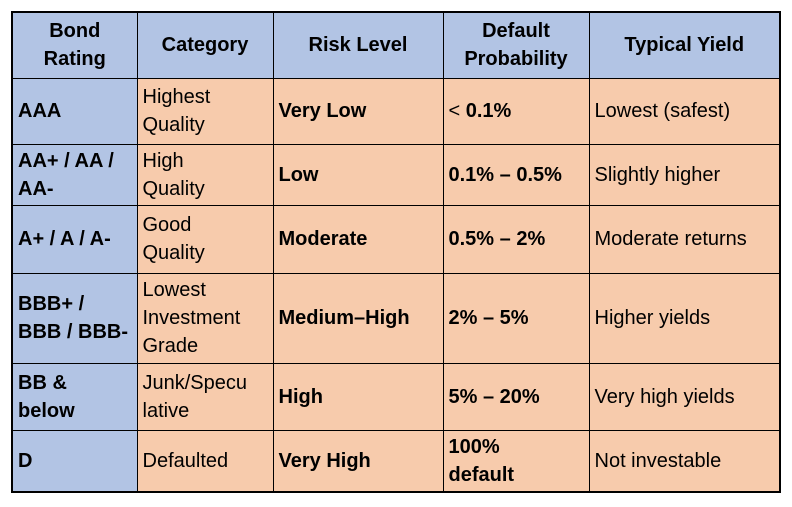 Image resolution: width=792 pixels, height=507 pixels. I want to click on rating-cell: BBB+ / BBB / BBB-, so click(74, 318).